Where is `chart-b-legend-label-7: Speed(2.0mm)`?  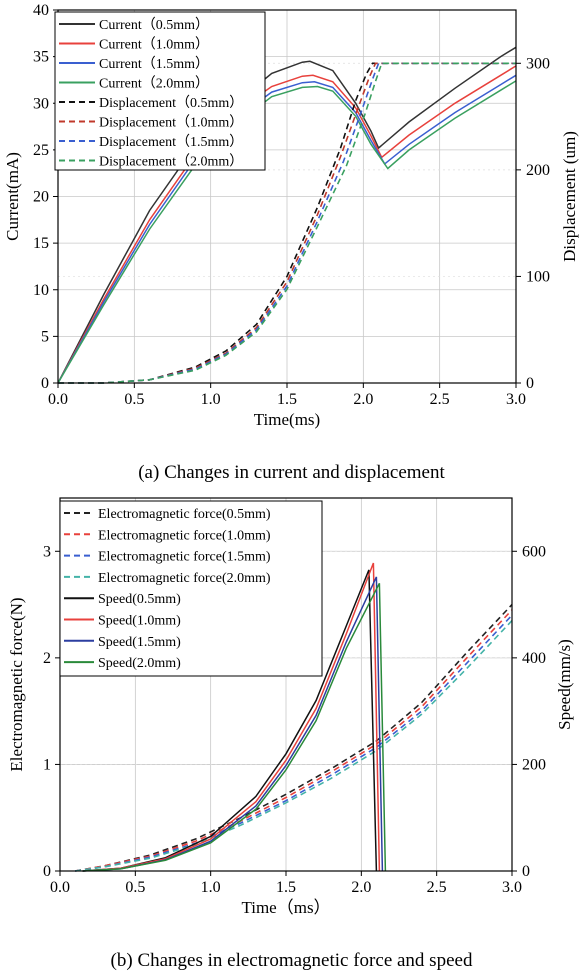 chart-b-legend-label-7: Speed(2.0mm) is located at coordinates (139, 663).